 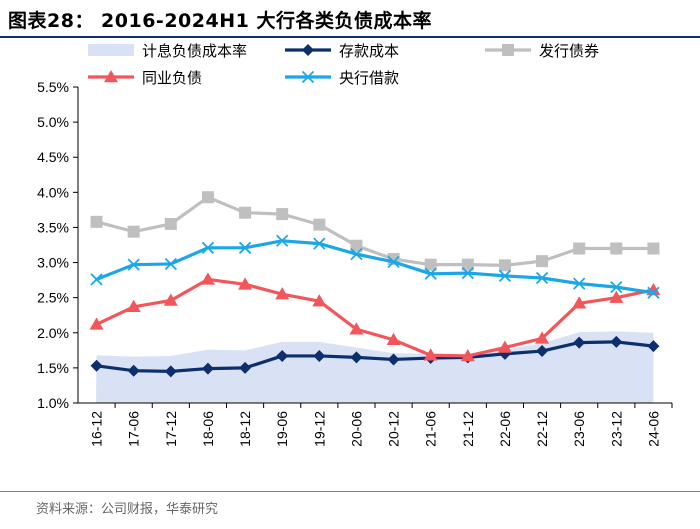 I want to click on y-tick-label: 4.0%, so click(x=53, y=192).